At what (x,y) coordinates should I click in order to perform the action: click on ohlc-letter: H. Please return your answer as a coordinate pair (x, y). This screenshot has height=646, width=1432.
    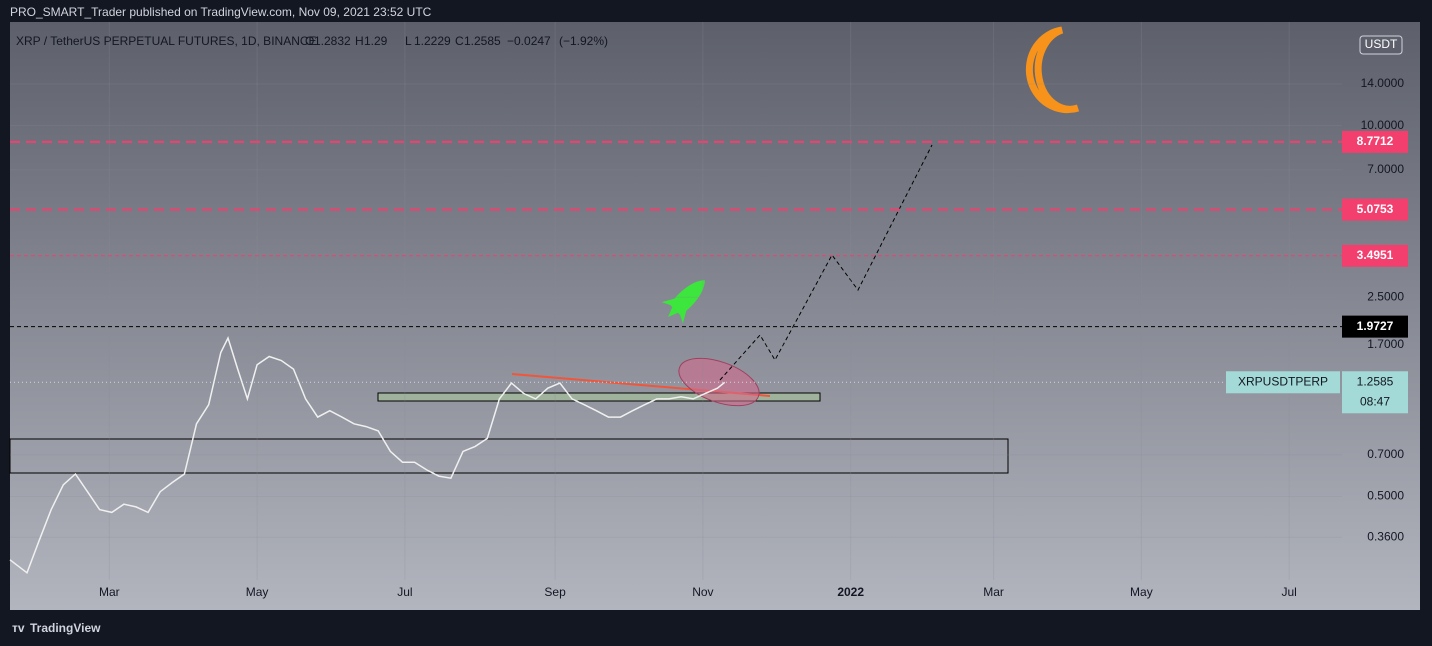
    Looking at the image, I should click on (359, 41).